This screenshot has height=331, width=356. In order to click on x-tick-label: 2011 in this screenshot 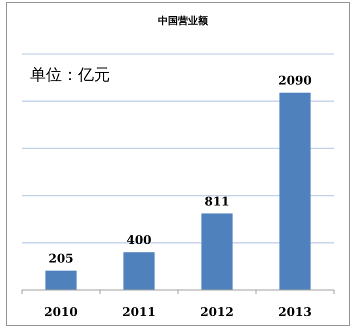, I will do `click(139, 312)`.